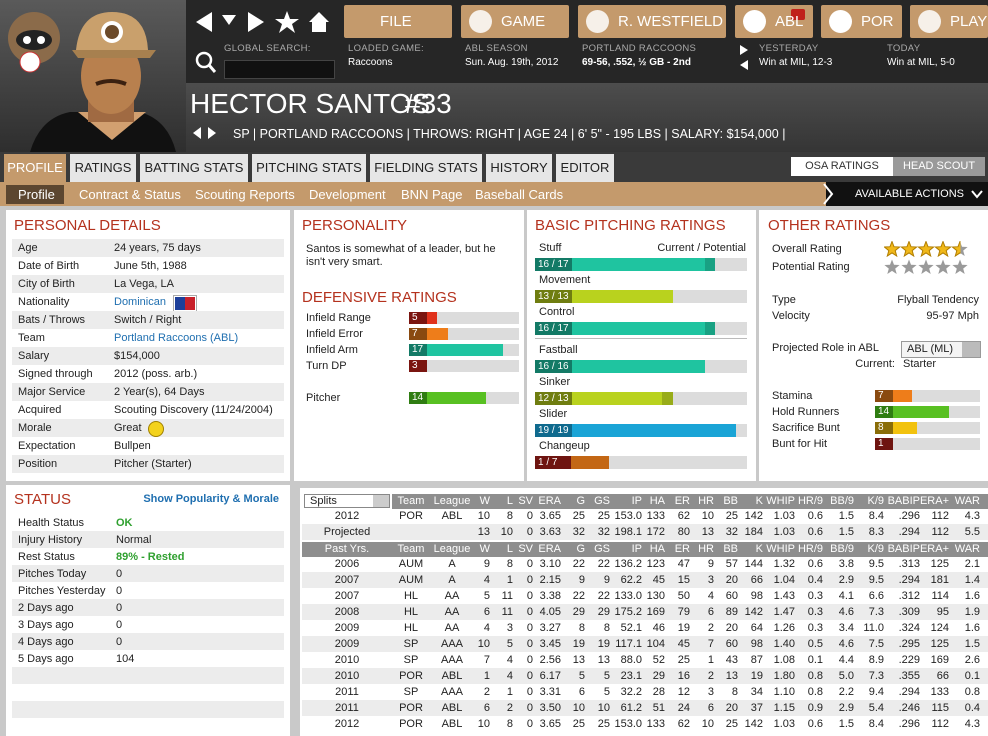 The height and width of the screenshot is (736, 988). Describe the element at coordinates (846, 628) in the screenshot. I see `stat-cell: 3.4` at that location.